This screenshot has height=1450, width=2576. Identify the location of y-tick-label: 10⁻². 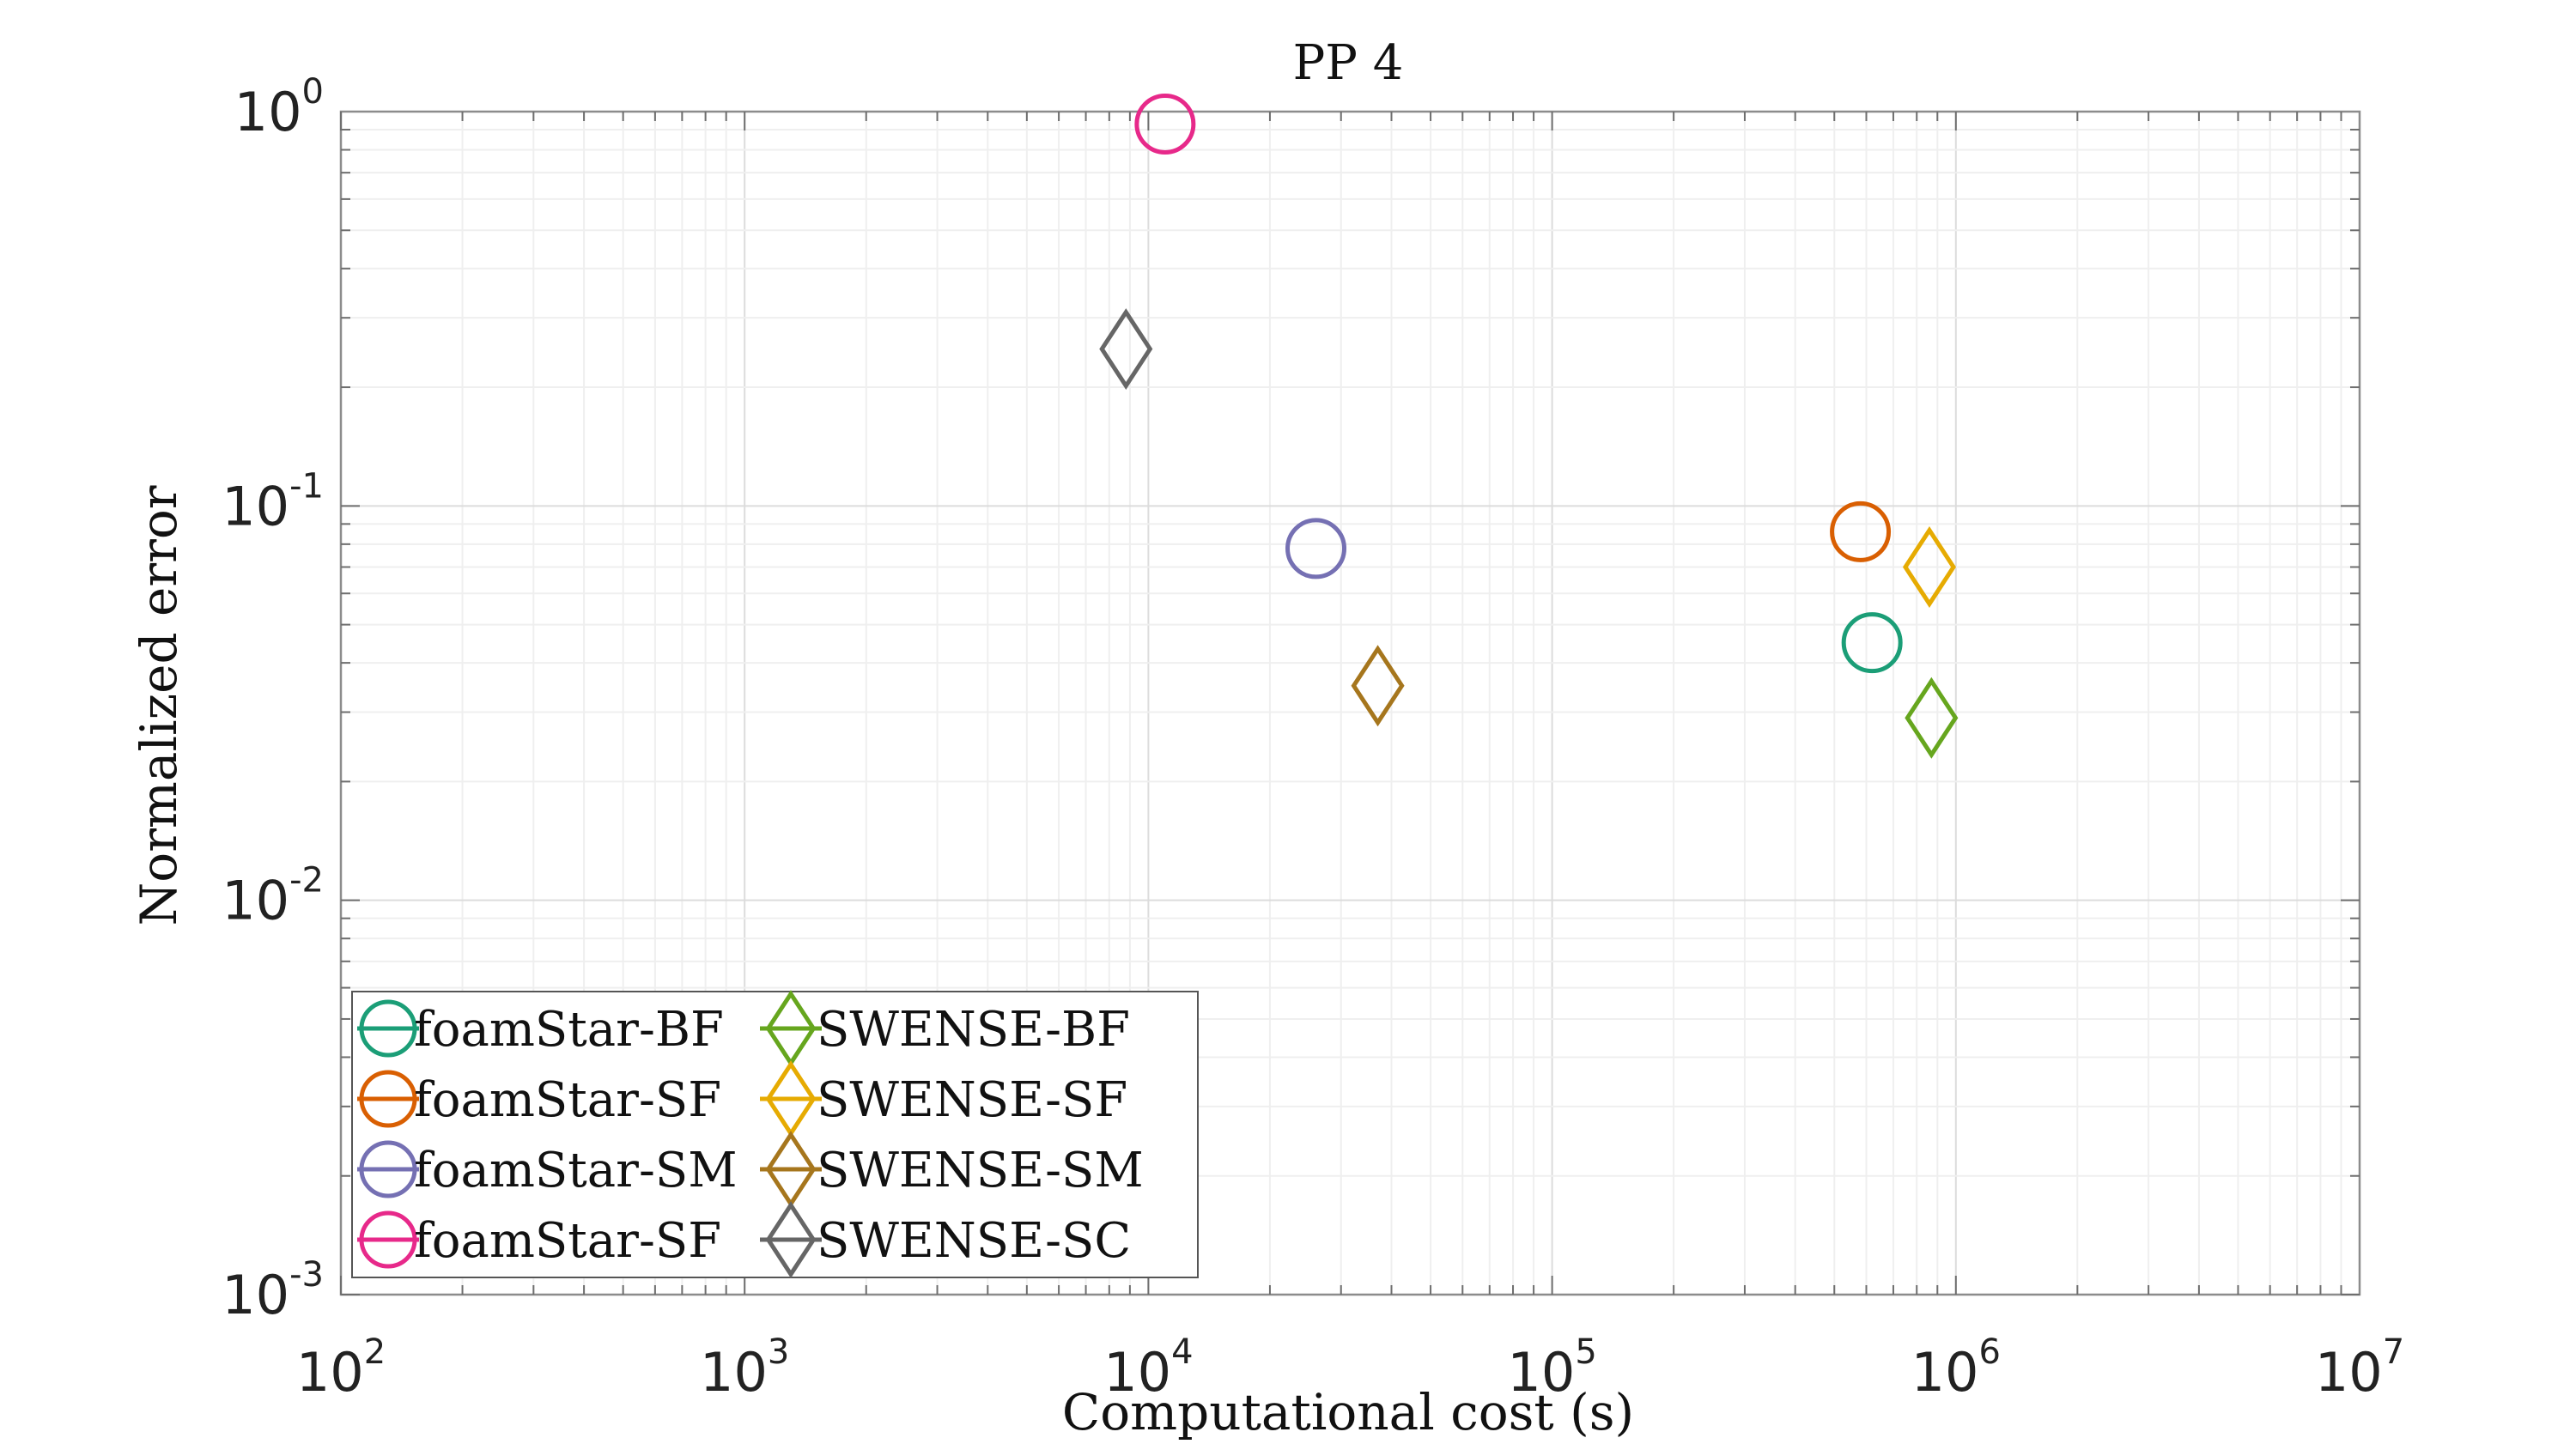
(273, 897).